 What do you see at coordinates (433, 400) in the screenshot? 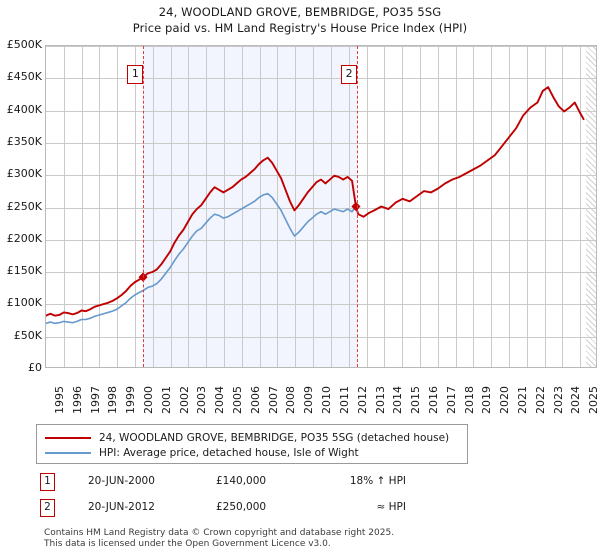
I see `x-axis-tick-label: 2016` at bounding box center [433, 400].